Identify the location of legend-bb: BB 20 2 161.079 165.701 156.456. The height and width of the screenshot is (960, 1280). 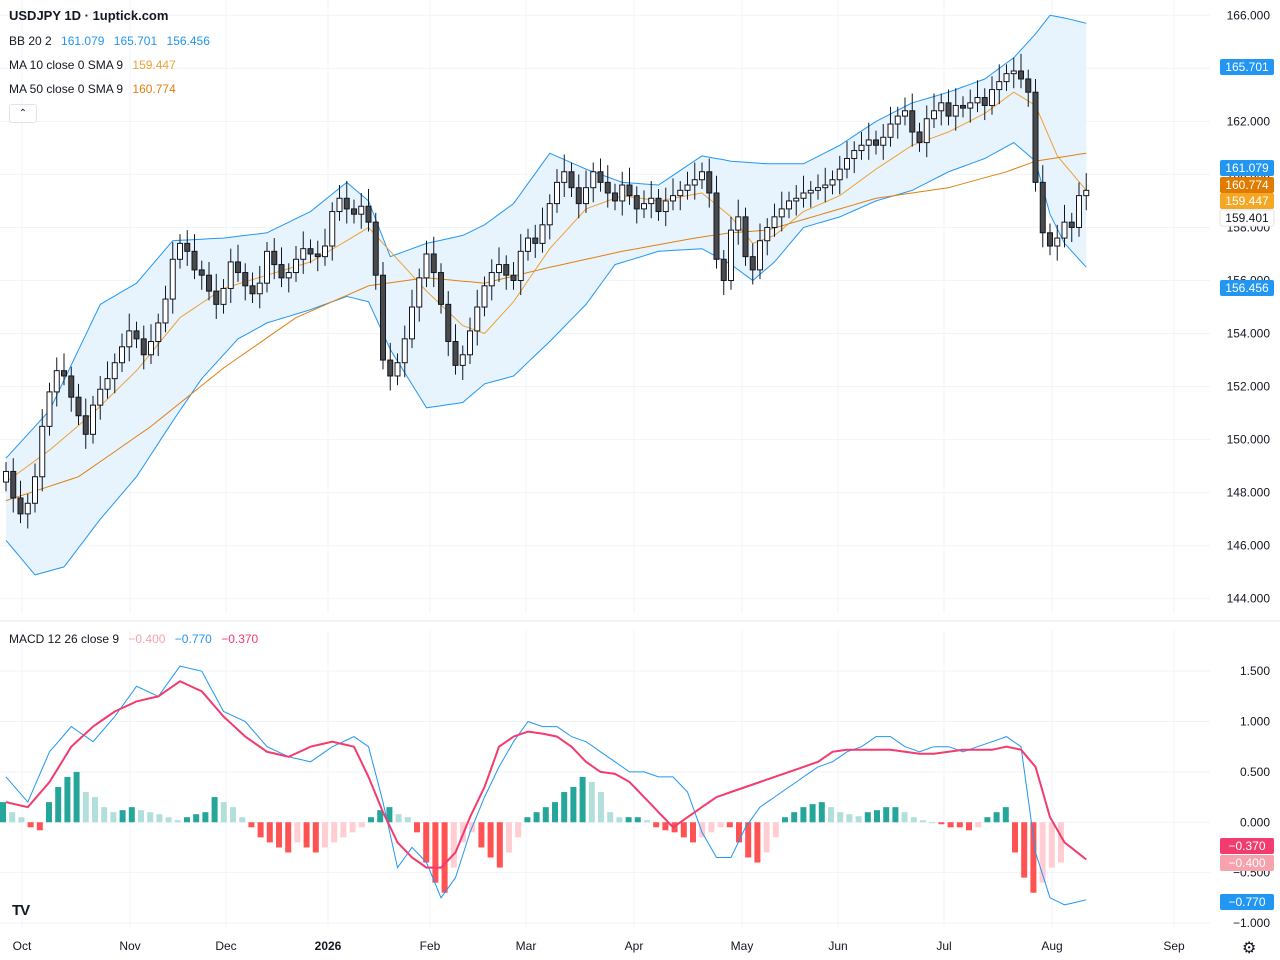
(109, 41).